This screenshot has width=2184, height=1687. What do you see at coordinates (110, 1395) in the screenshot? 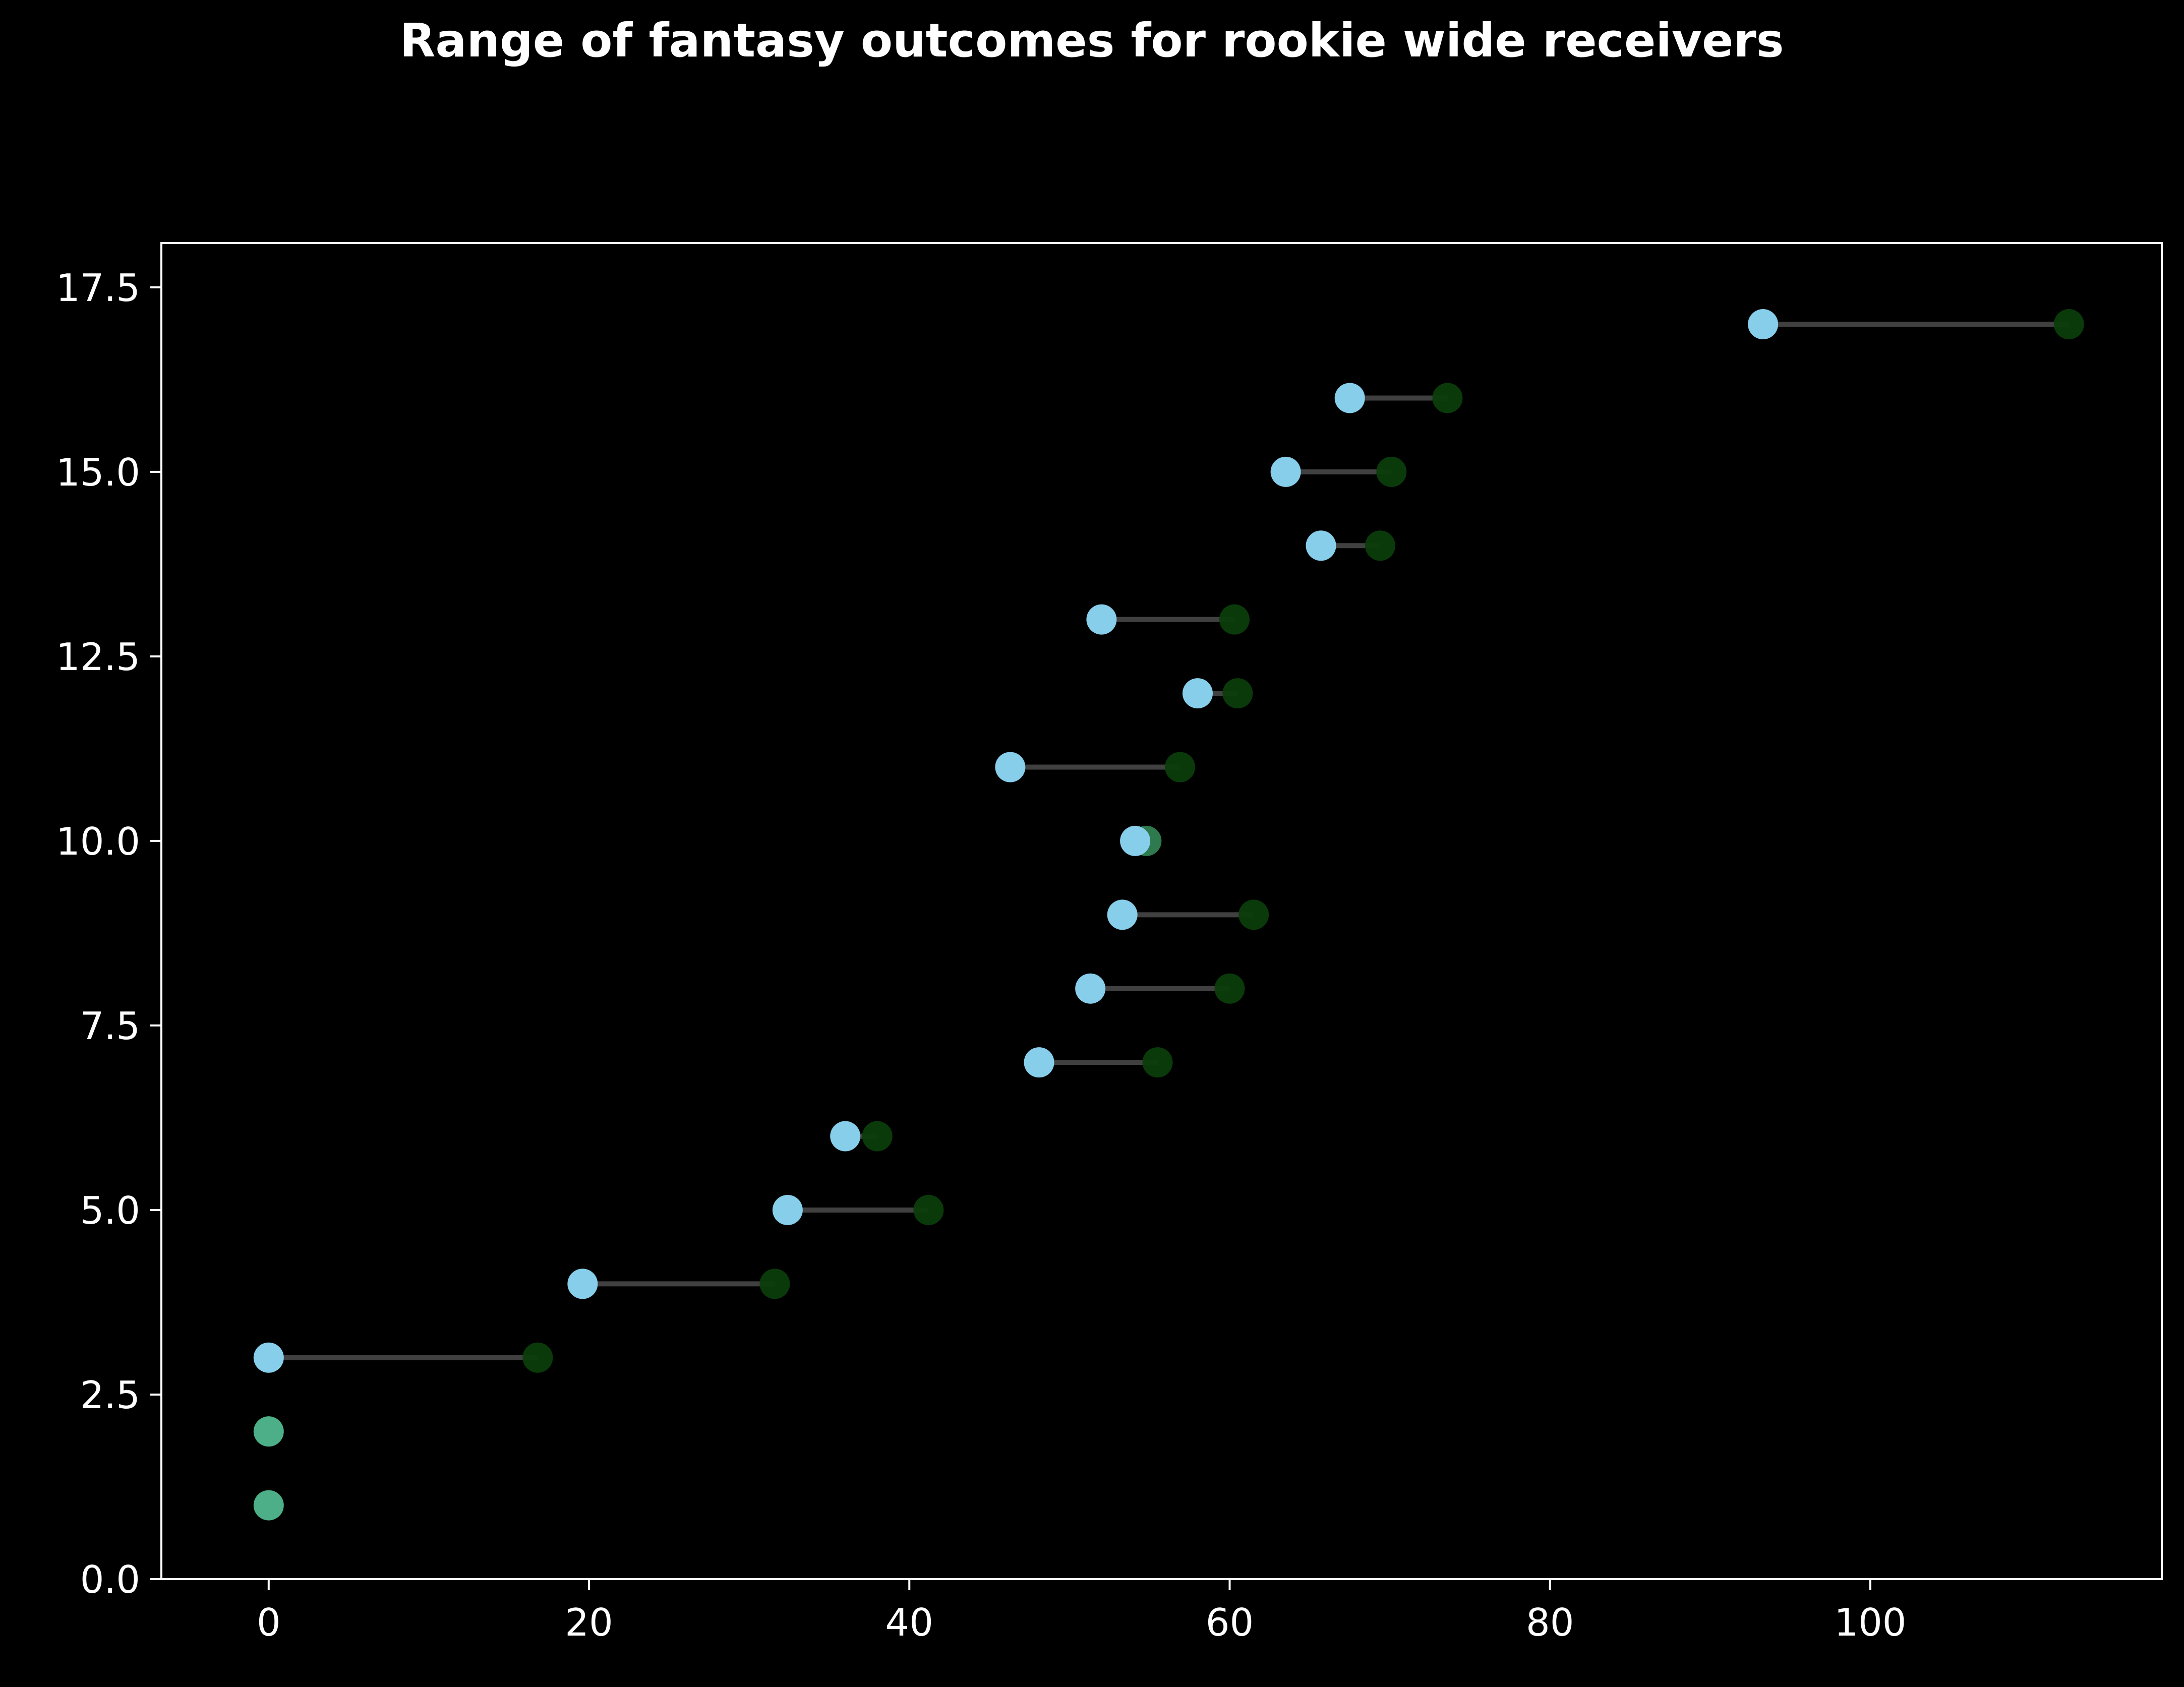
I see `y-tick-label-2.5: 2.5` at bounding box center [110, 1395].